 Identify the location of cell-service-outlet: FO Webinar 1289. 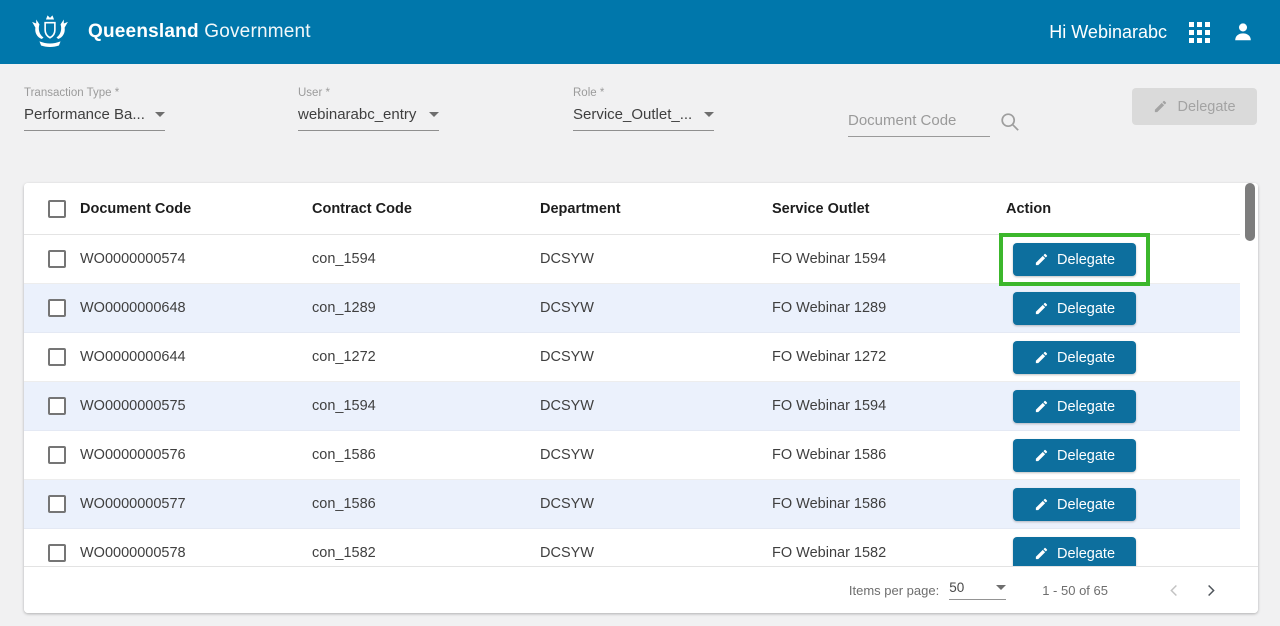
(829, 308).